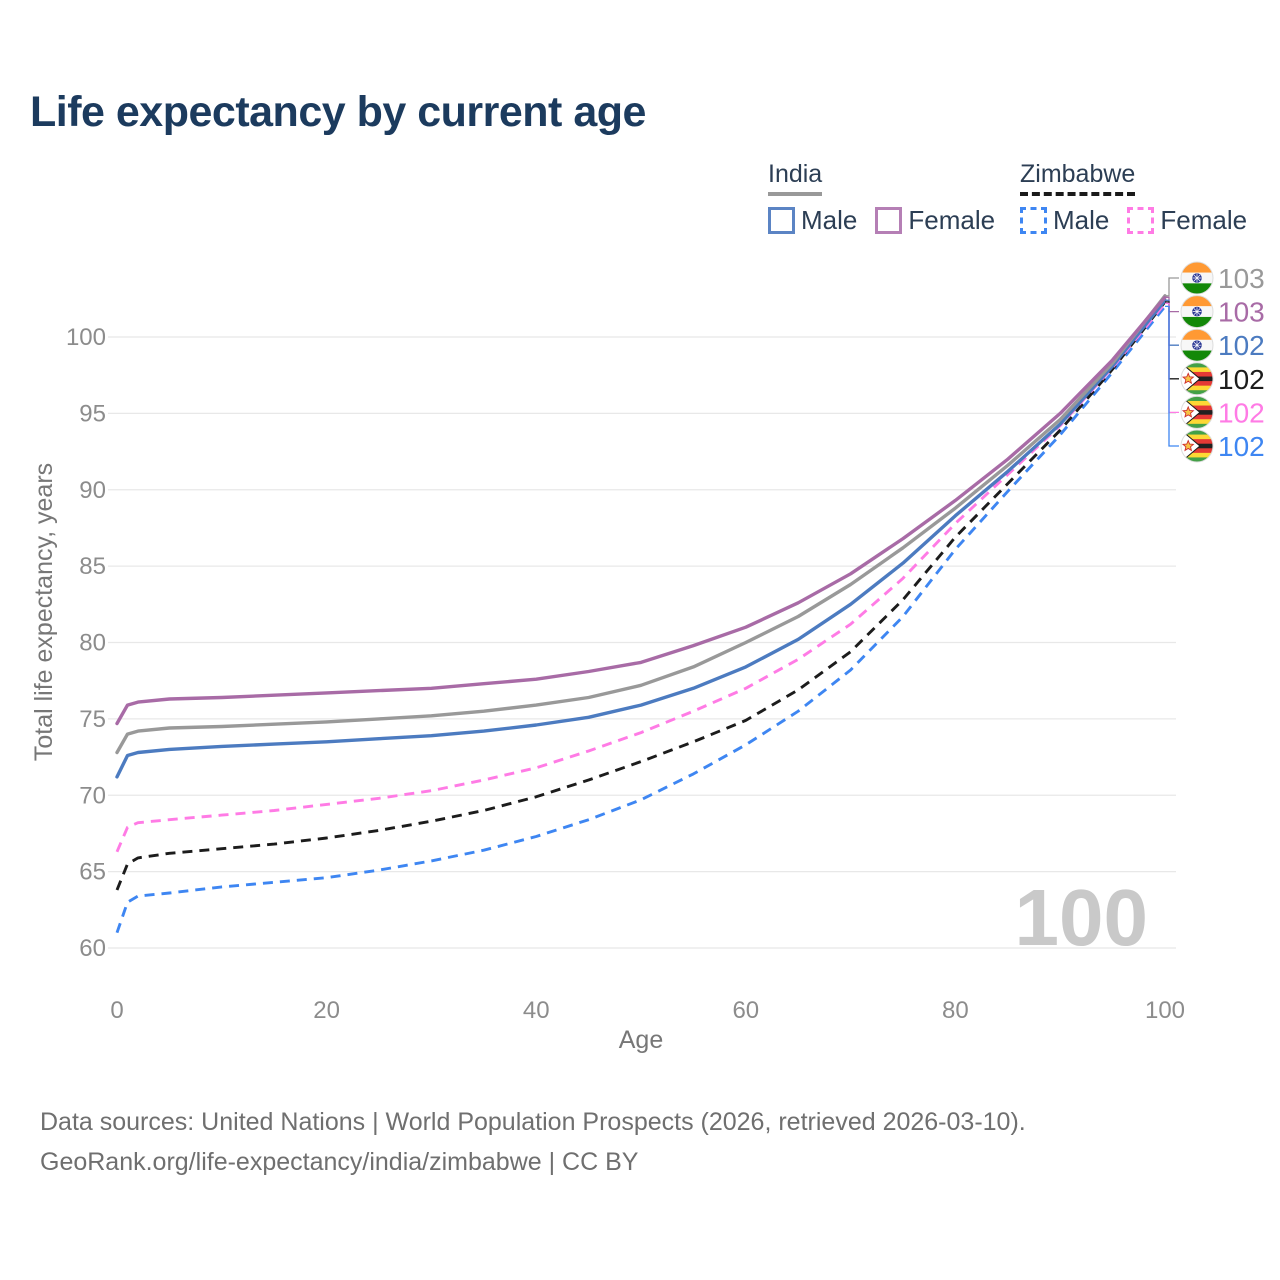 The width and height of the screenshot is (1280, 1280). What do you see at coordinates (889, 220) in the screenshot?
I see `legend-swatch-india-female` at bounding box center [889, 220].